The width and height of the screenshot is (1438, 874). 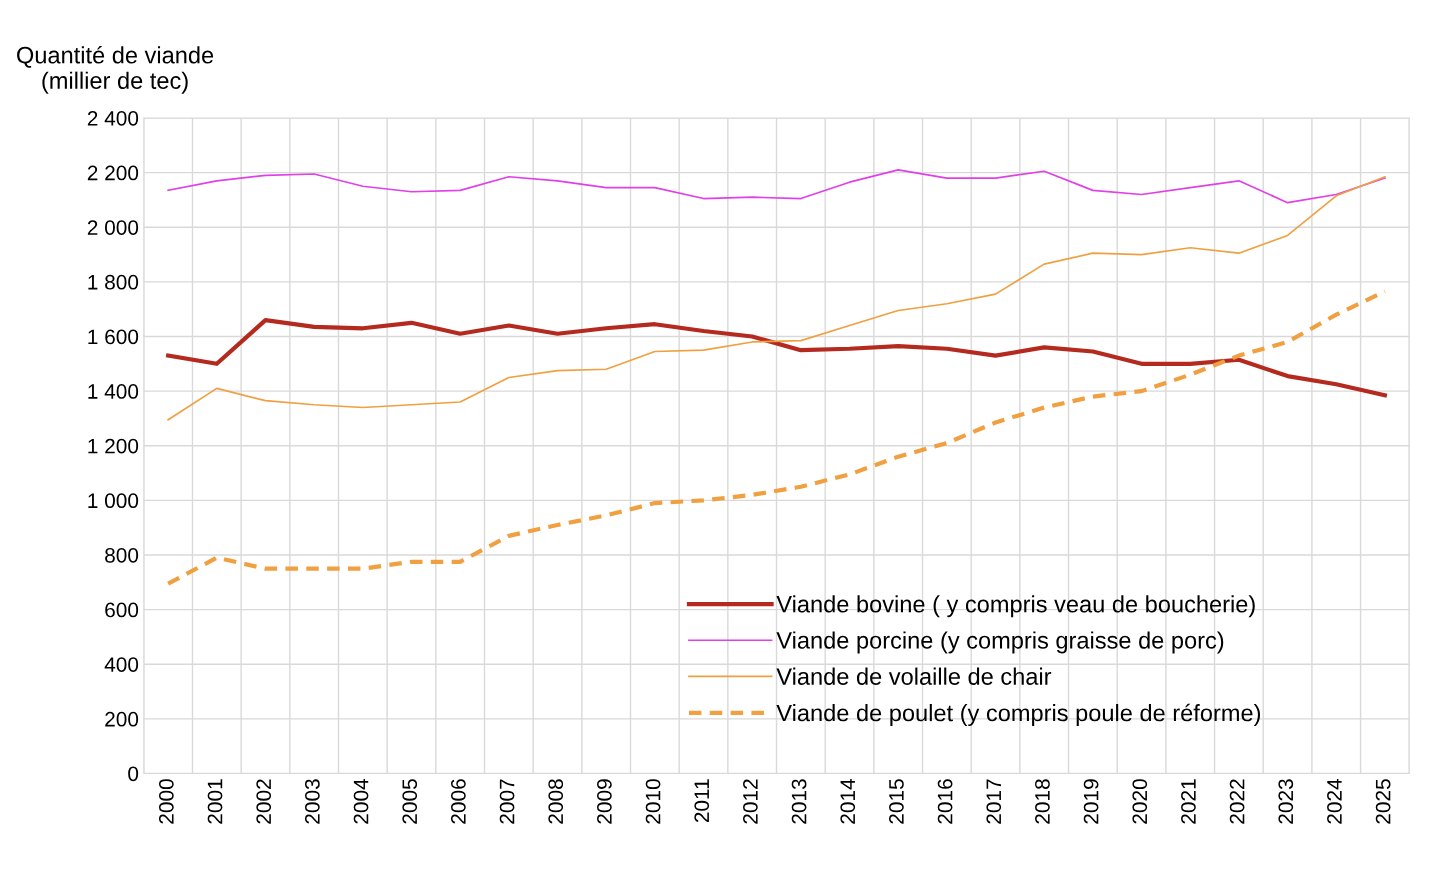 What do you see at coordinates (1018, 715) in the screenshot?
I see `legend-label: Viande de poulet (y compris poule de réforme)` at bounding box center [1018, 715].